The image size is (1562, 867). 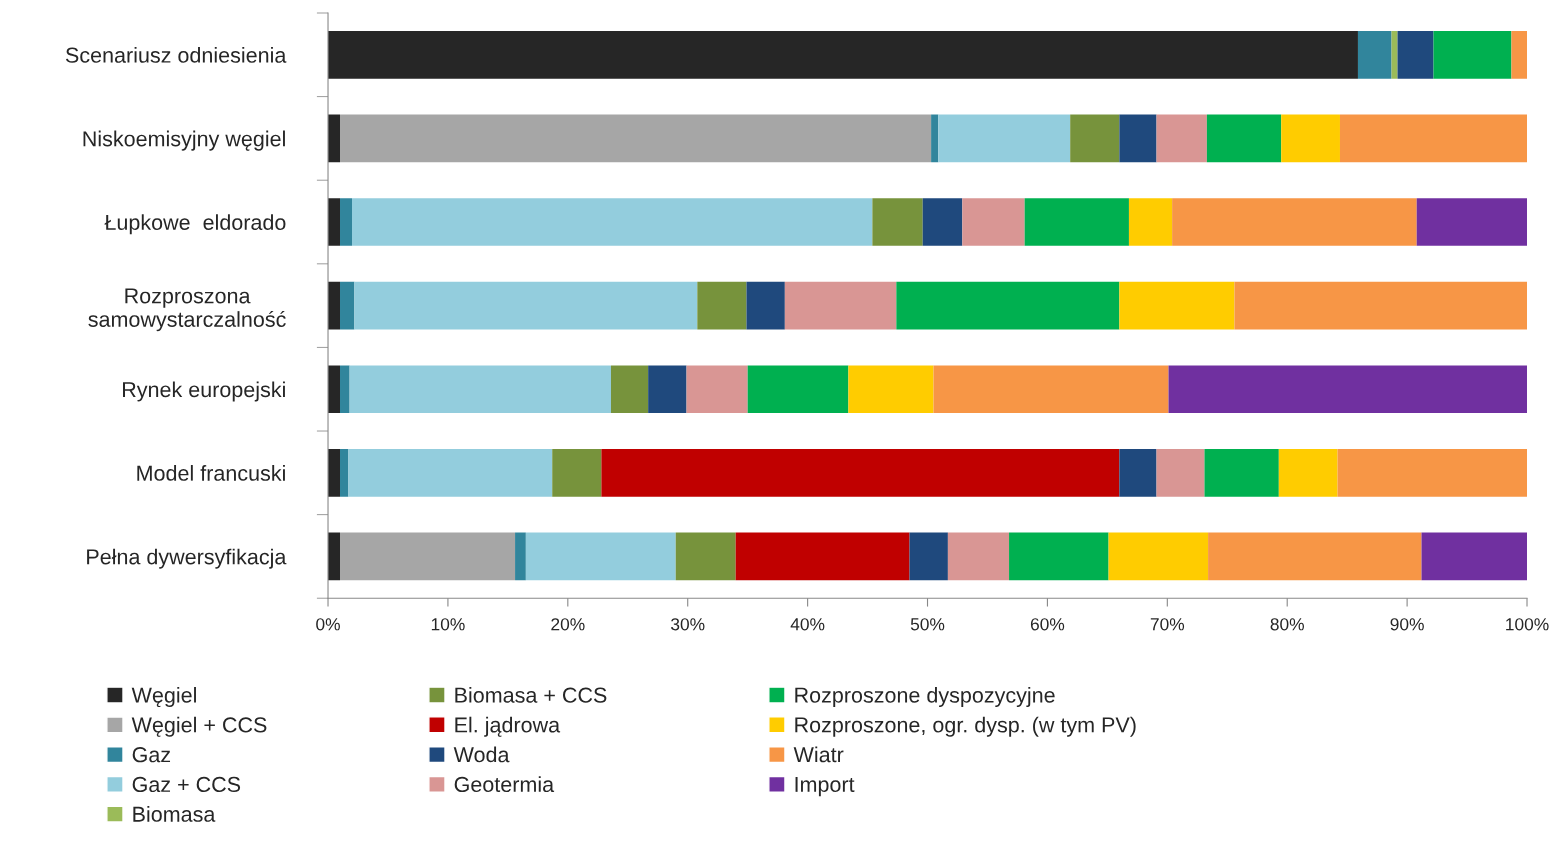 What do you see at coordinates (508, 726) in the screenshot?
I see `legend-label: El. jądrowa` at bounding box center [508, 726].